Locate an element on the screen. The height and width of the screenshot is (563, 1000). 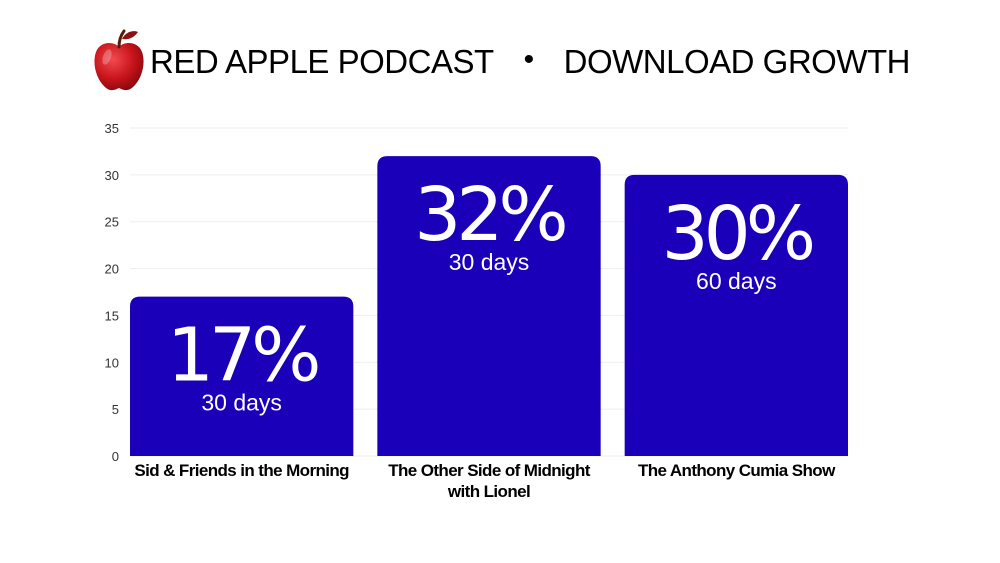
y-tick-label: 25 is located at coordinates (112, 222).